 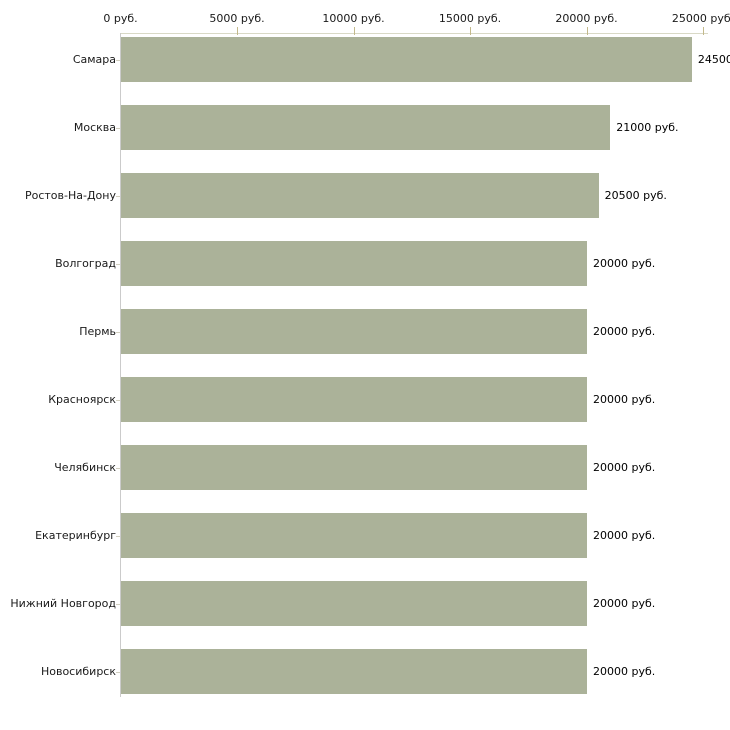 I want to click on x-axis-tick-label: 25000 руб., so click(x=700, y=18).